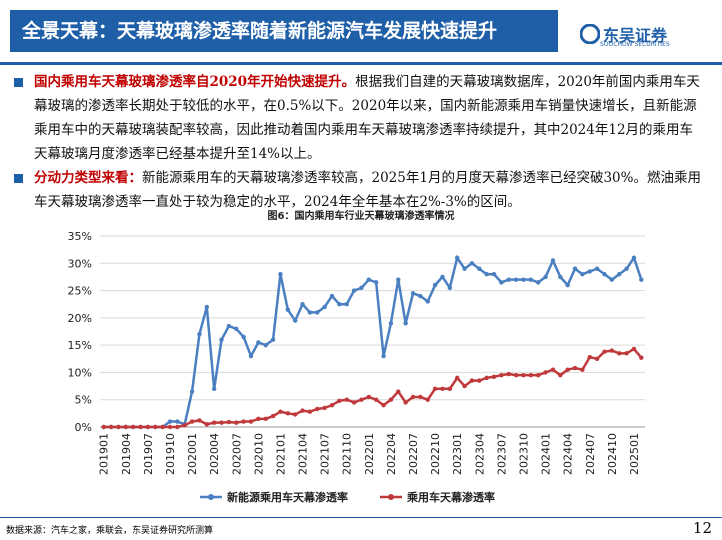 This screenshot has width=722, height=540. I want to click on footer: 数据来源：汽车之家，乘联会，东吴证券研究所测算 12, so click(361, 528).